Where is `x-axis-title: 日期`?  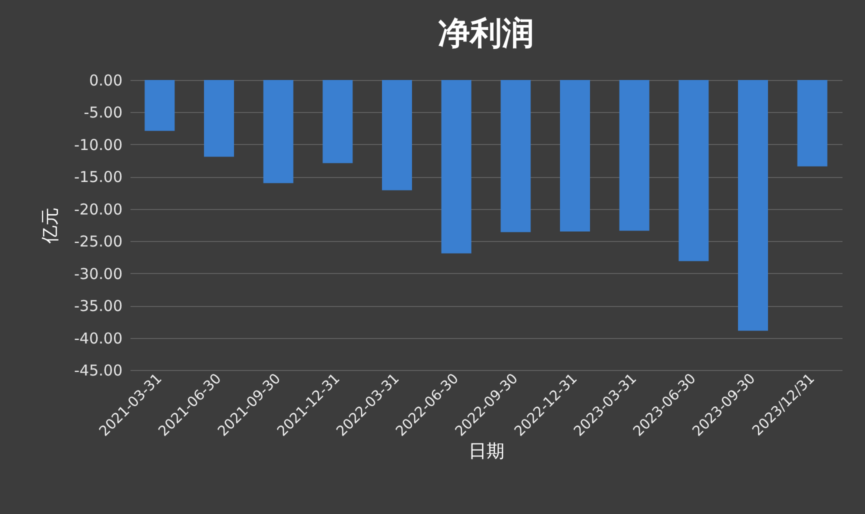
x-axis-title: 日期 is located at coordinates (486, 451).